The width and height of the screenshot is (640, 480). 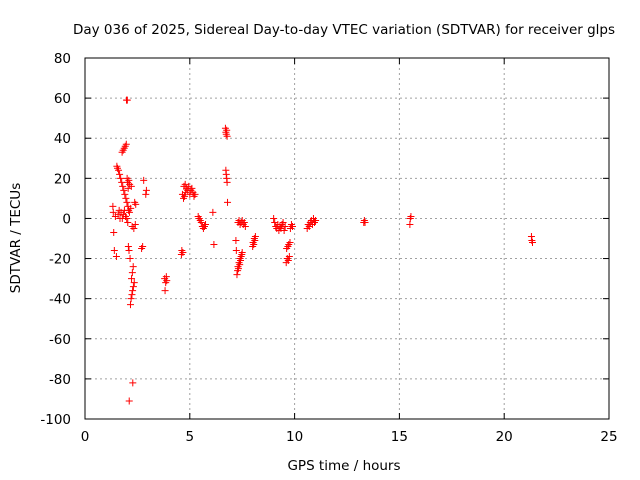 I want to click on y-tick-label: 80, so click(x=62, y=59).